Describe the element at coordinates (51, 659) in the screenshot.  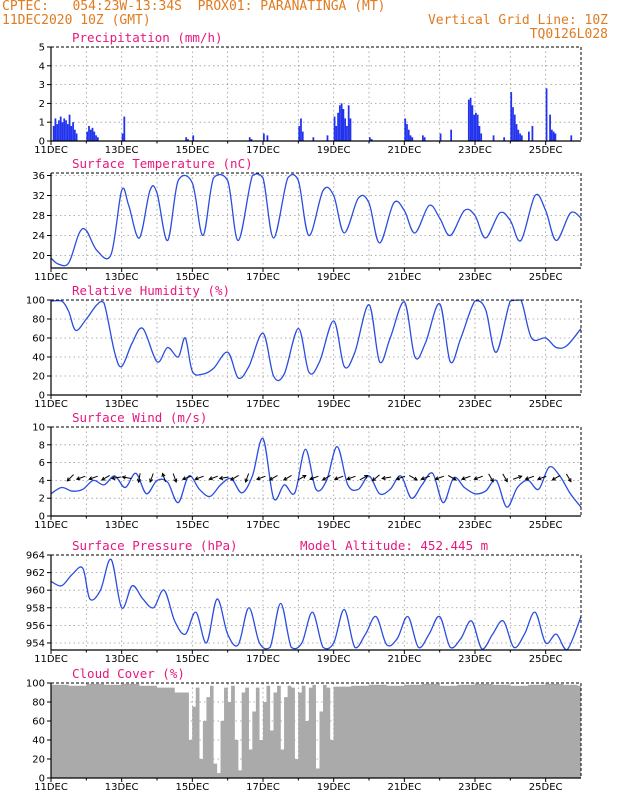
I see `x-tick-label: 11DEC` at that location.